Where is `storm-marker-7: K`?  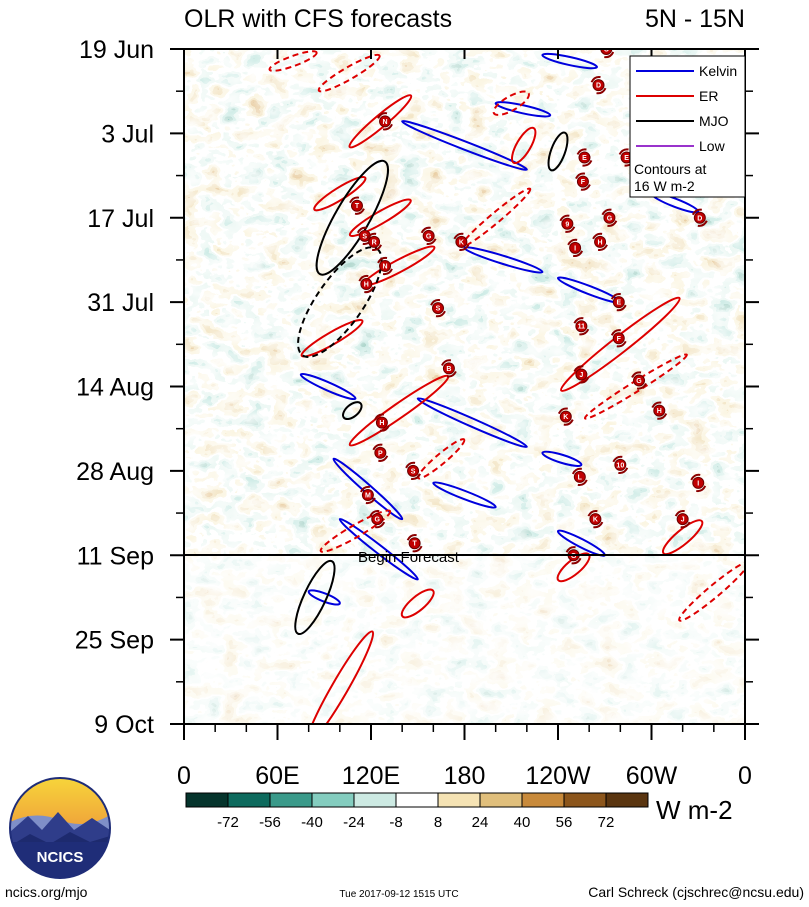
storm-marker-7: K is located at coordinates (461, 241).